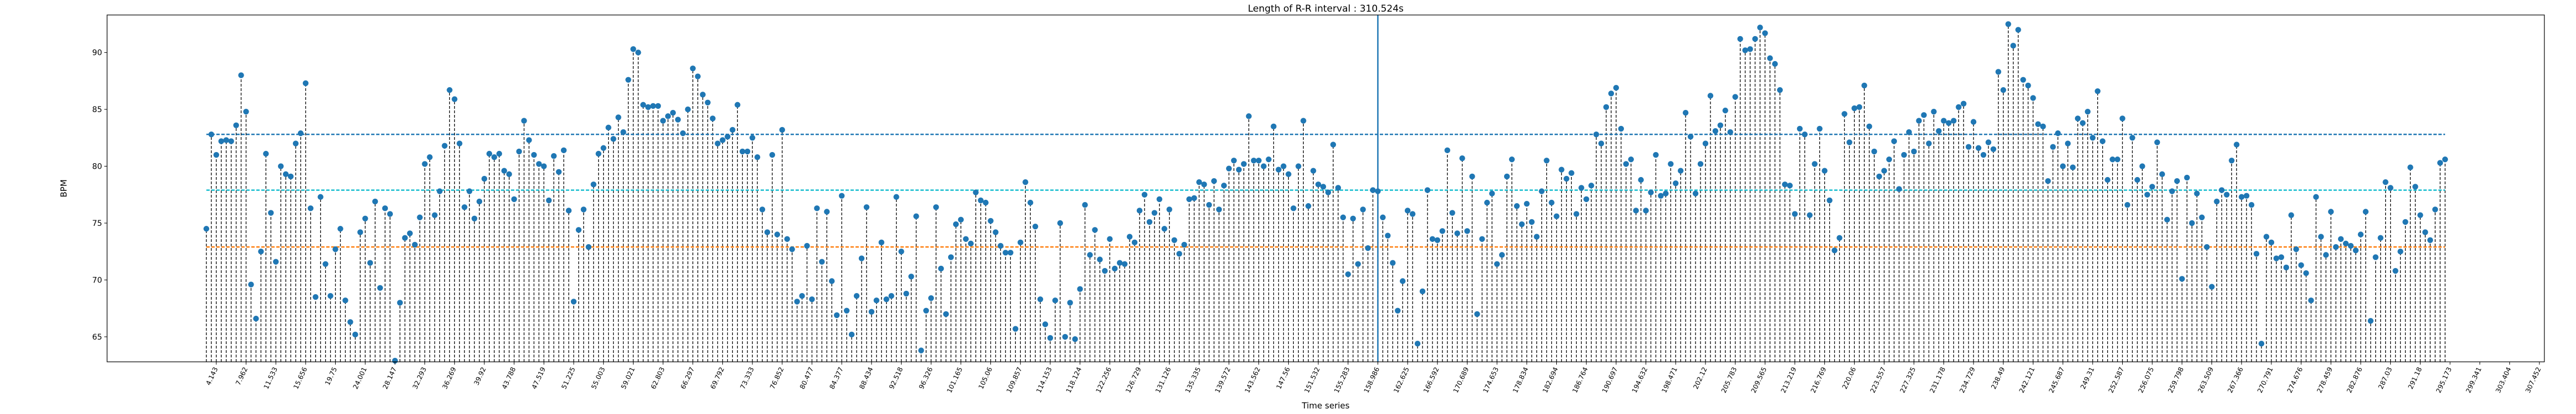 This screenshot has width=2576, height=414. Describe the element at coordinates (64, 188) in the screenshot. I see `y-axis-label: BPM` at that location.